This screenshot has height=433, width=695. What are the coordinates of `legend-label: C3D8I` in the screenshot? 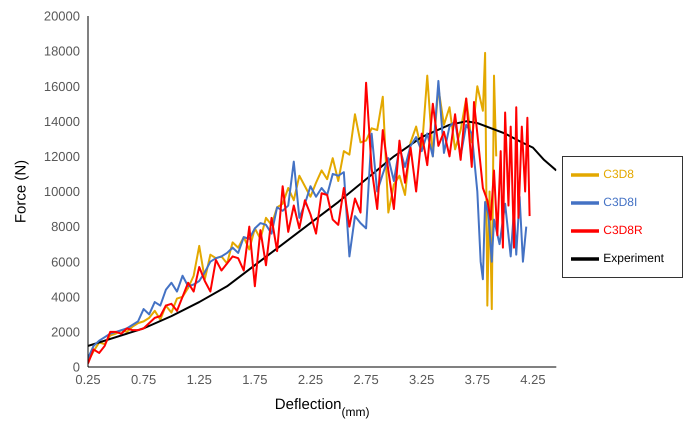 It's located at (620, 201).